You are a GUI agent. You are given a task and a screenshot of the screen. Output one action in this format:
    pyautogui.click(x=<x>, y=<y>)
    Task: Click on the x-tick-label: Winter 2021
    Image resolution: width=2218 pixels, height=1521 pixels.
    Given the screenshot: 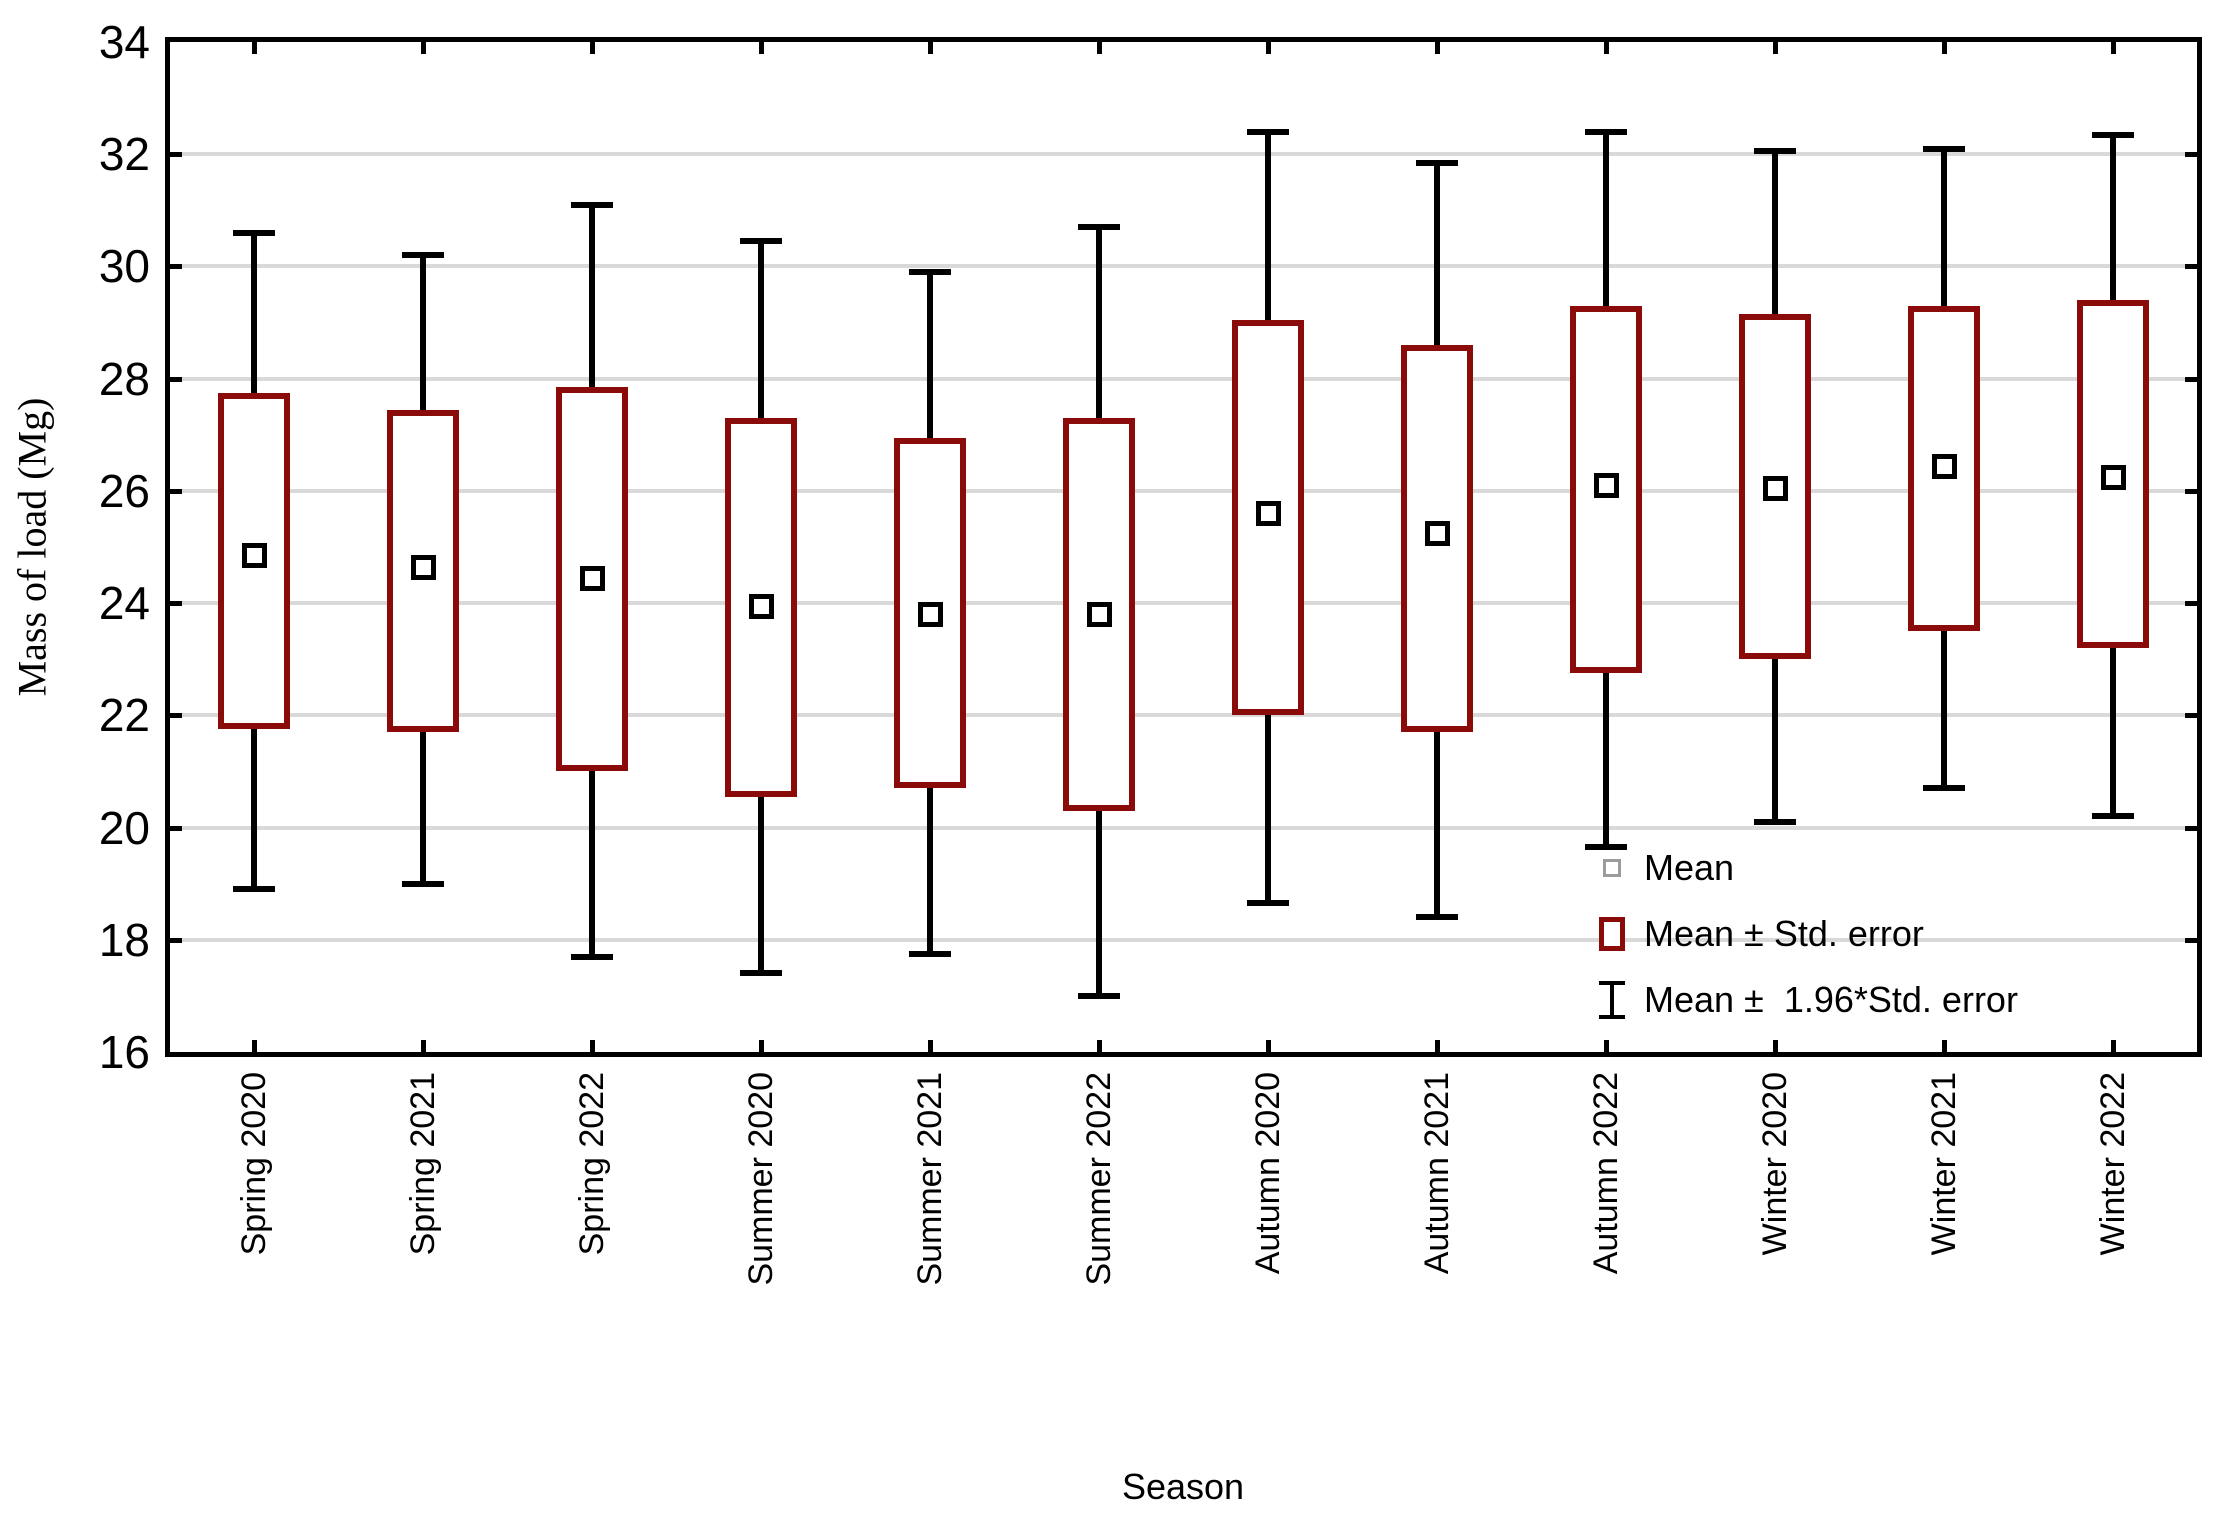 What is the action you would take?
    pyautogui.click(x=1943, y=1164)
    